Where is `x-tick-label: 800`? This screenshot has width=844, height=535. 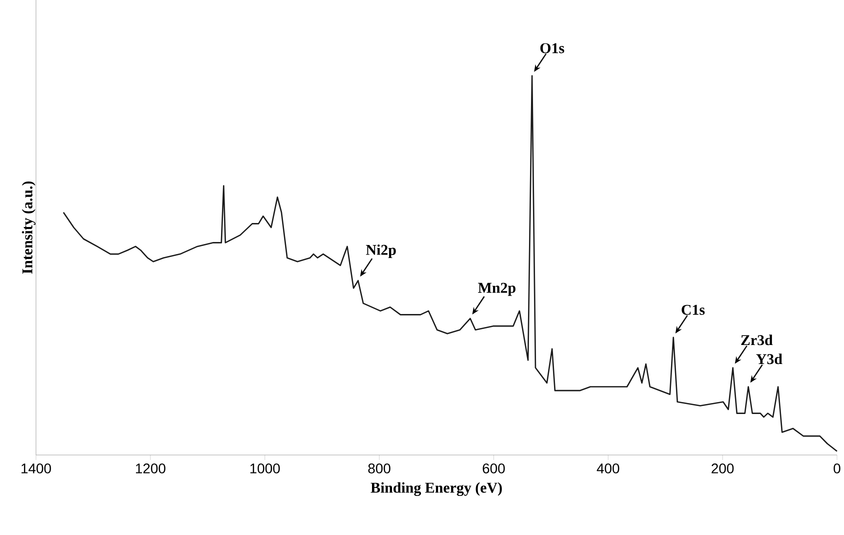
x-tick-label: 800 is located at coordinates (379, 469).